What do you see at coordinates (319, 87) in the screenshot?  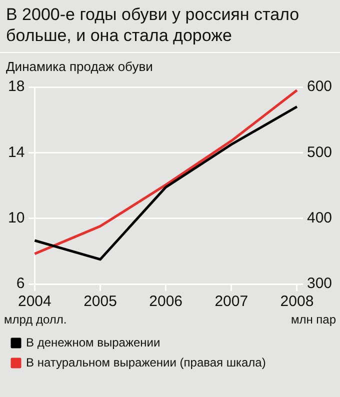 I see `y2-tick-label: 600` at bounding box center [319, 87].